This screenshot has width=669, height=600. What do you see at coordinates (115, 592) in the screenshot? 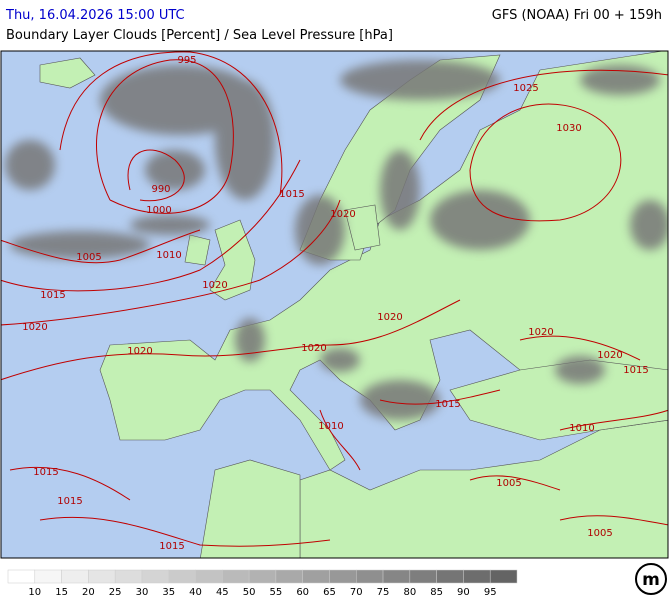
I see `legend-label: 25` at bounding box center [115, 592].